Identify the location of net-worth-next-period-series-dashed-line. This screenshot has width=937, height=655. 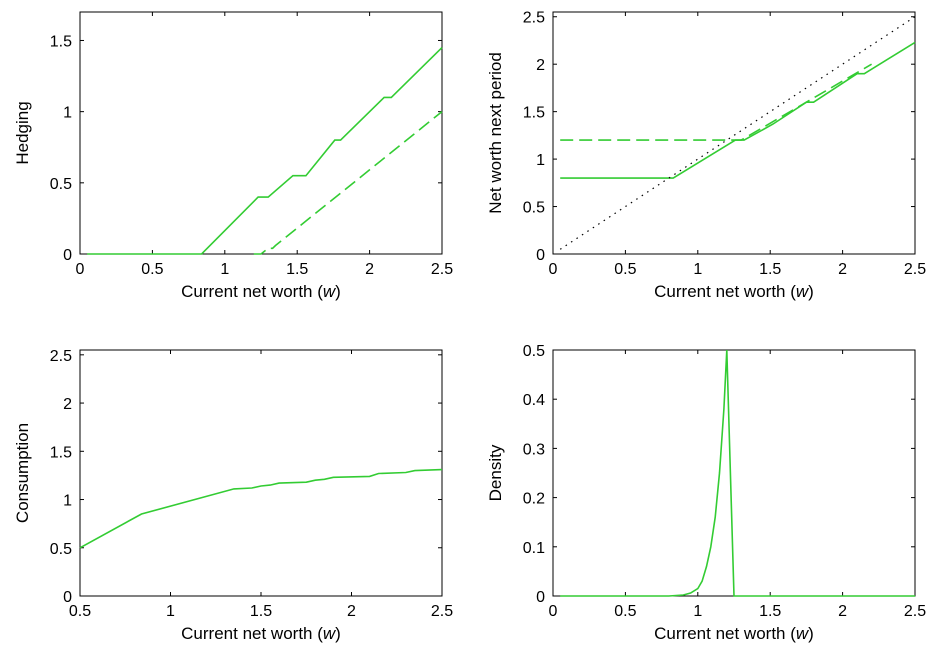
(716, 102).